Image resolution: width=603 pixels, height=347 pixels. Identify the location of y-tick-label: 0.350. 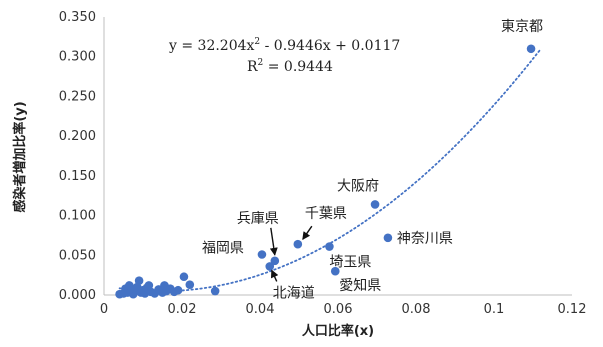
(77, 17).